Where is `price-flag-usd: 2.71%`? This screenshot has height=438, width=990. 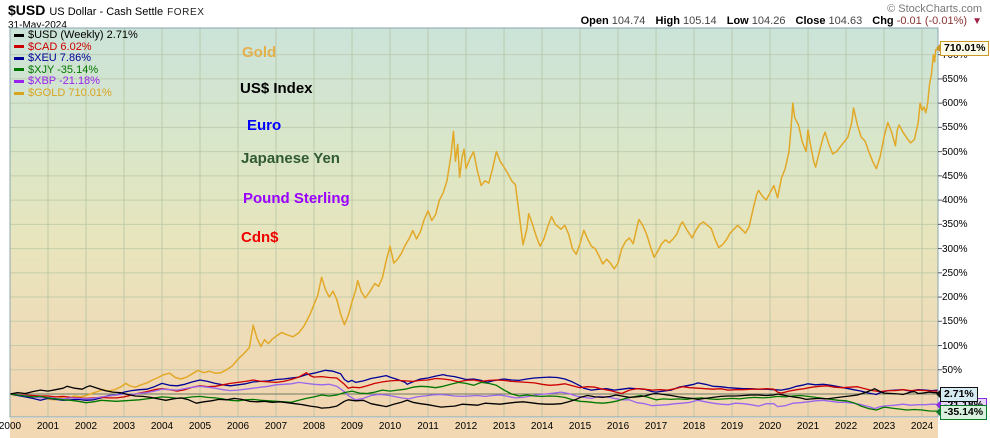 price-flag-usd: 2.71% is located at coordinates (957, 394).